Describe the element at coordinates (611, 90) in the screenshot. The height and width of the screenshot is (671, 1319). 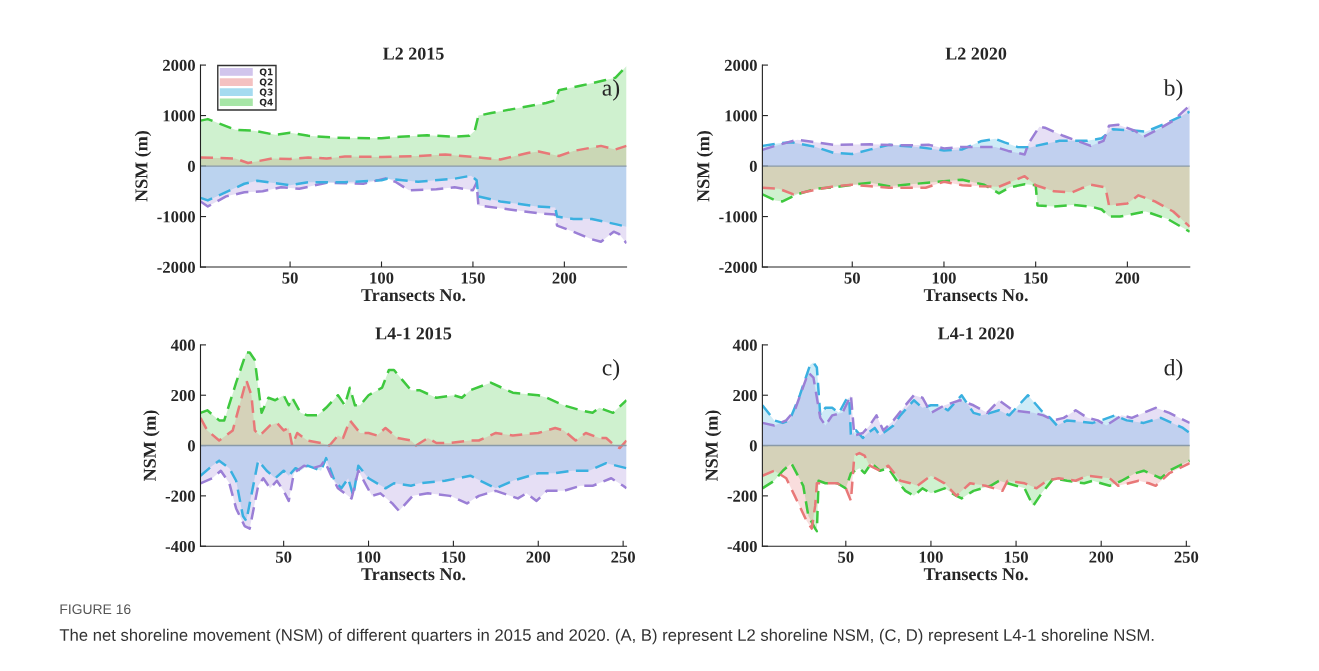
I see `annotation: a)` at that location.